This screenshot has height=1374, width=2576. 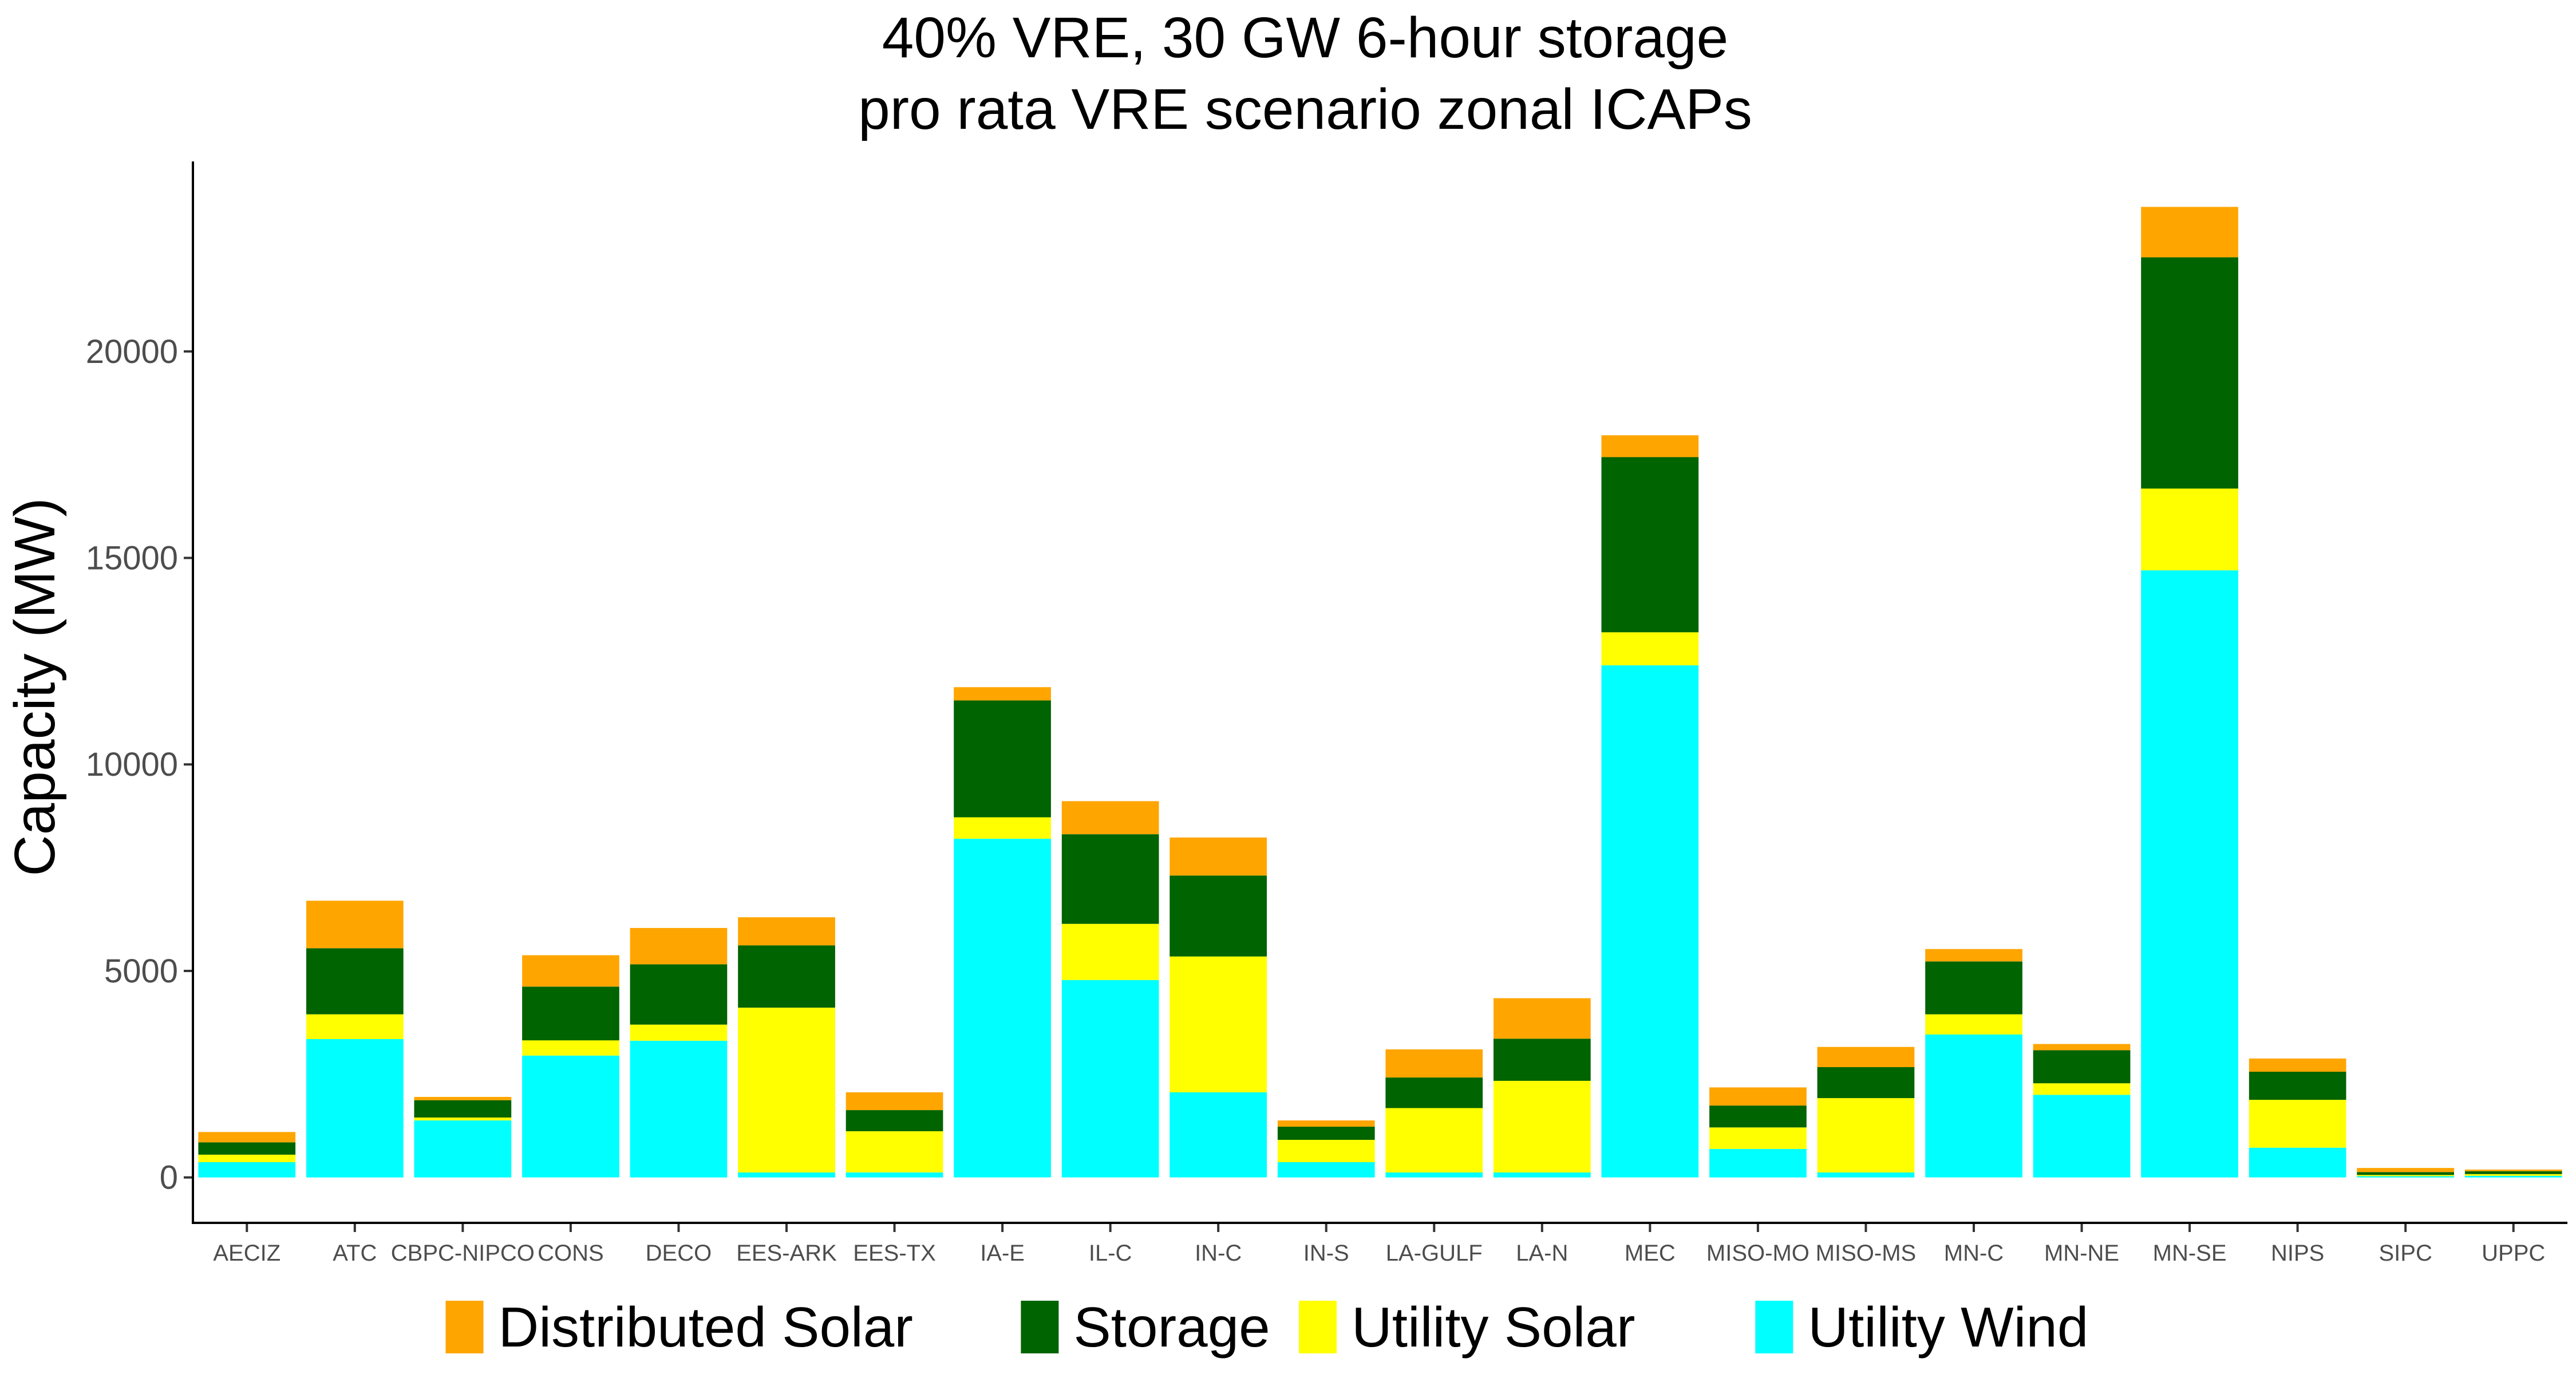 What do you see at coordinates (1758, 1116) in the screenshot?
I see `bar-miso-mo-storage` at bounding box center [1758, 1116].